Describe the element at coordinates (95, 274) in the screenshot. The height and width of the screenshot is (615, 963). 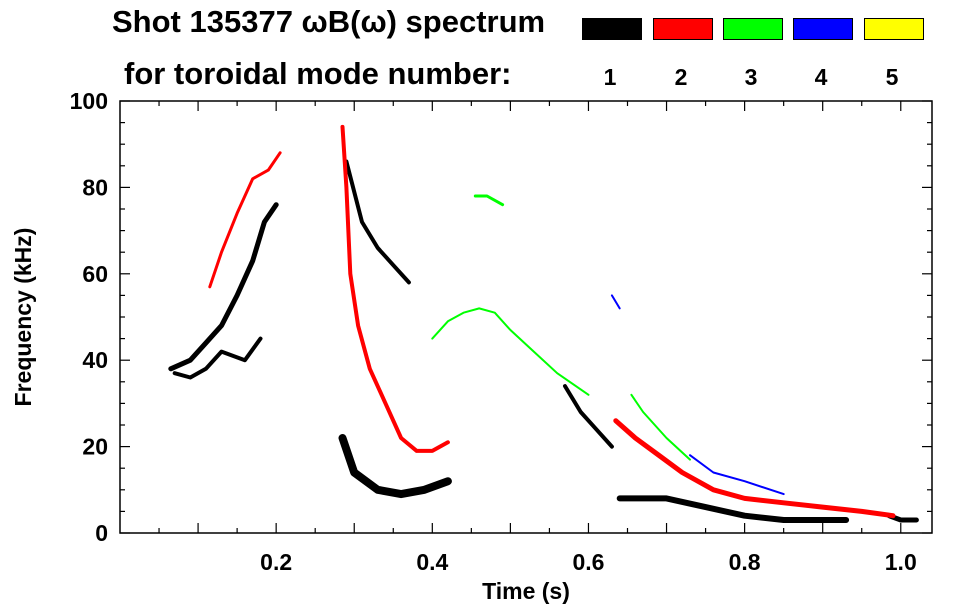
I see `y-tick-label: 60` at that location.